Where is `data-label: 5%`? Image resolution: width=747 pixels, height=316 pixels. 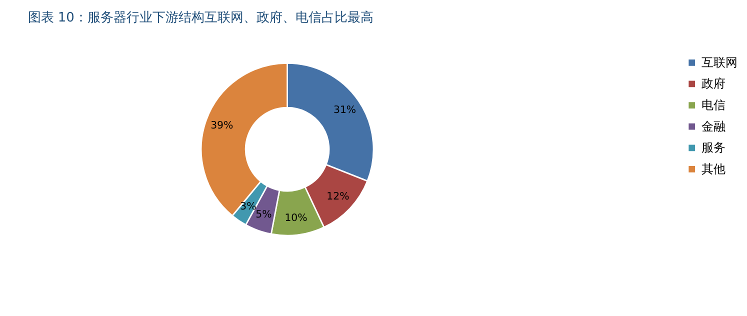
data-label: 5% is located at coordinates (264, 214).